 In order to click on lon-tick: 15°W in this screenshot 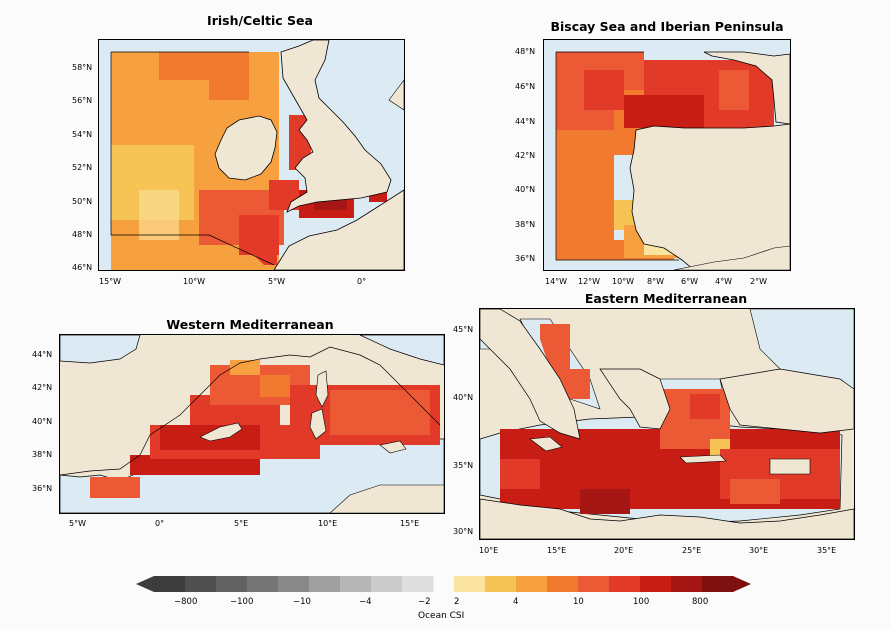, I will do `click(110, 281)`.